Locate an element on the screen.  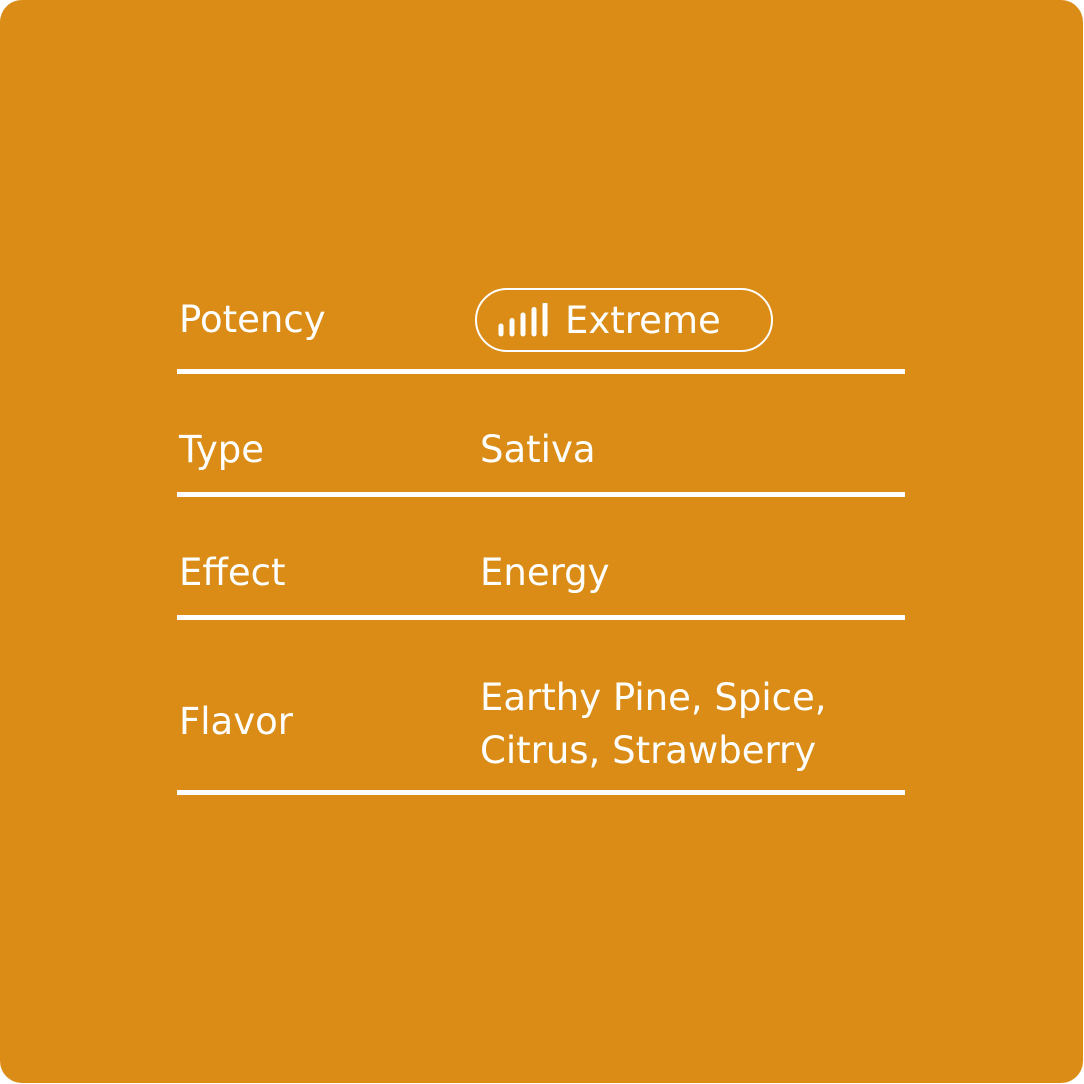
potency-label: Potency is located at coordinates (252, 319).